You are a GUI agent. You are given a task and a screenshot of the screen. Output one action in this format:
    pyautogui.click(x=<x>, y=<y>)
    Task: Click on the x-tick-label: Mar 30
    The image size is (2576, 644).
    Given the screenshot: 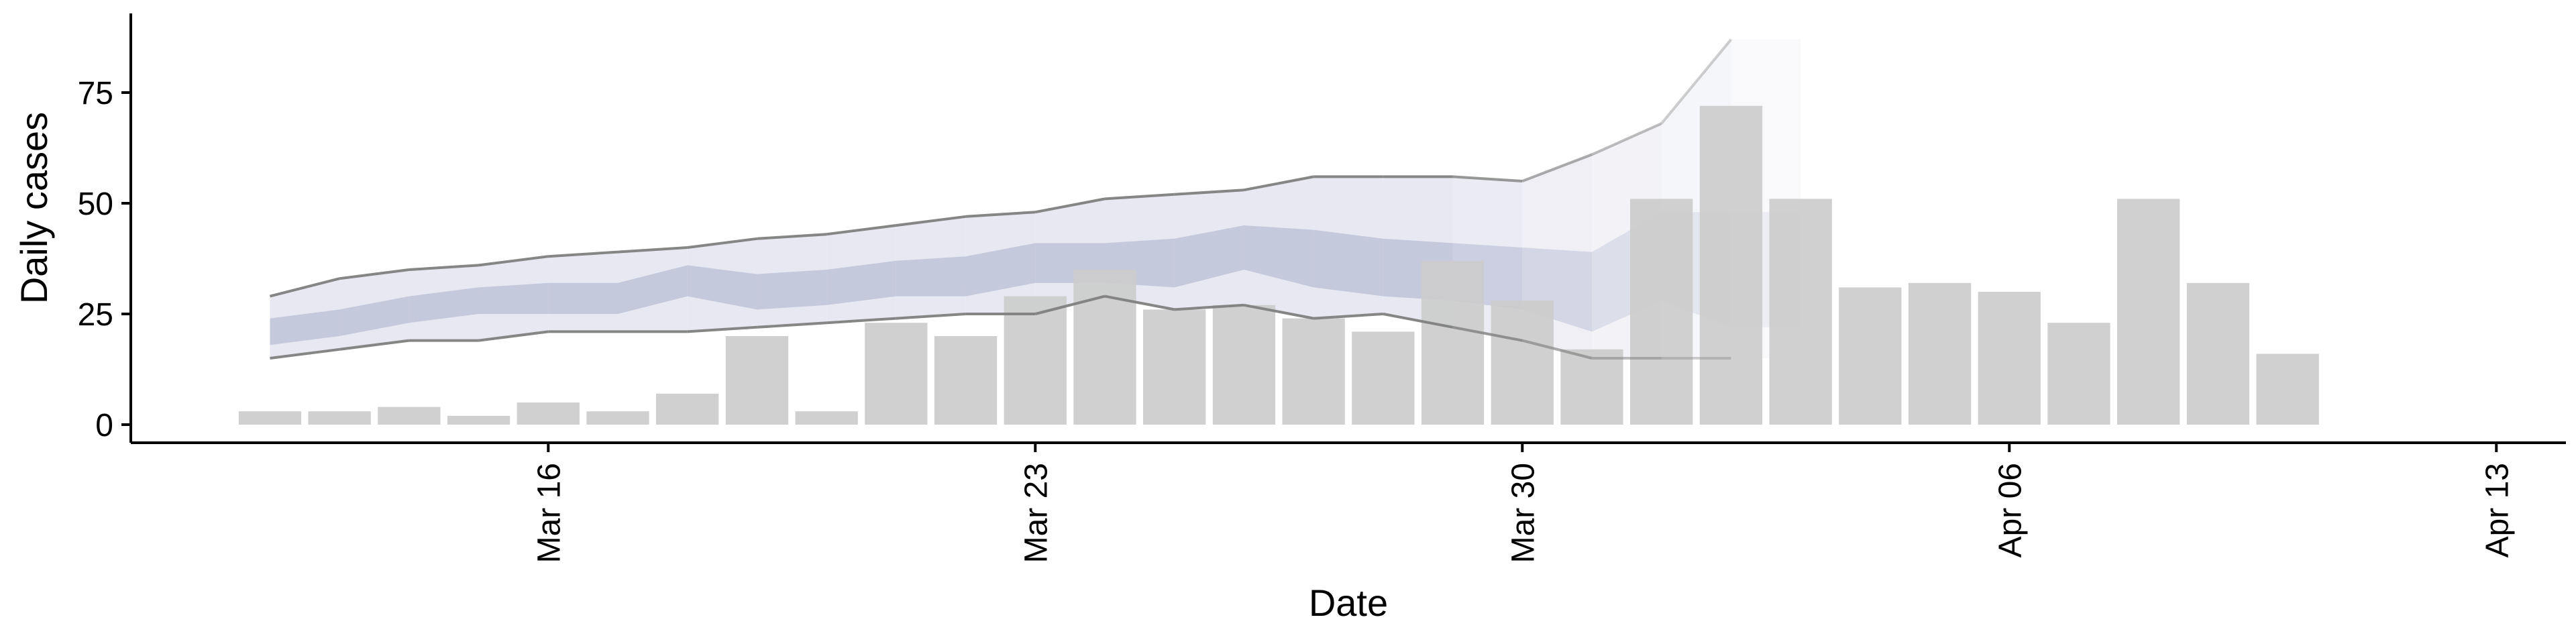 What is the action you would take?
    pyautogui.click(x=1523, y=513)
    